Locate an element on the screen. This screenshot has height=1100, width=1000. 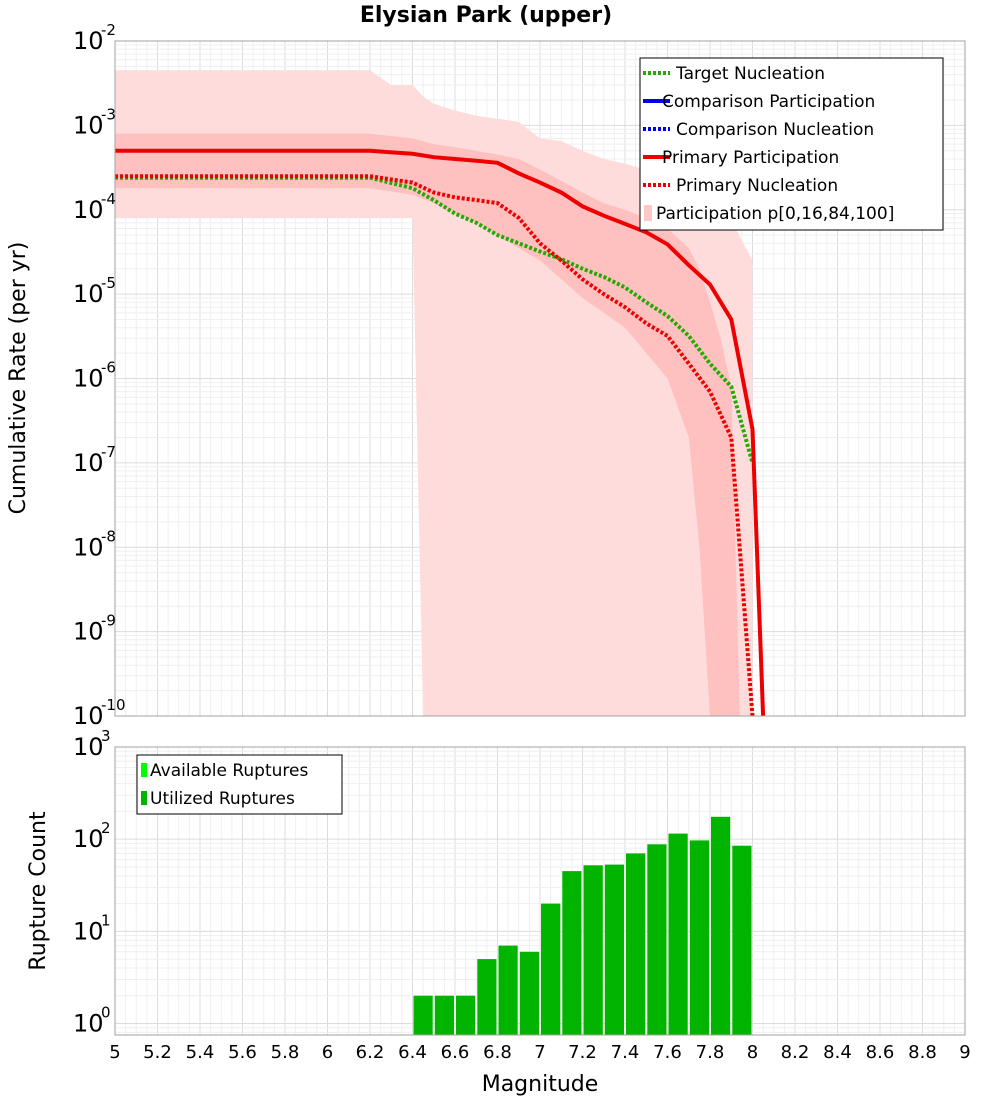
legend-item: Comparison Participation is located at coordinates (759, 102).